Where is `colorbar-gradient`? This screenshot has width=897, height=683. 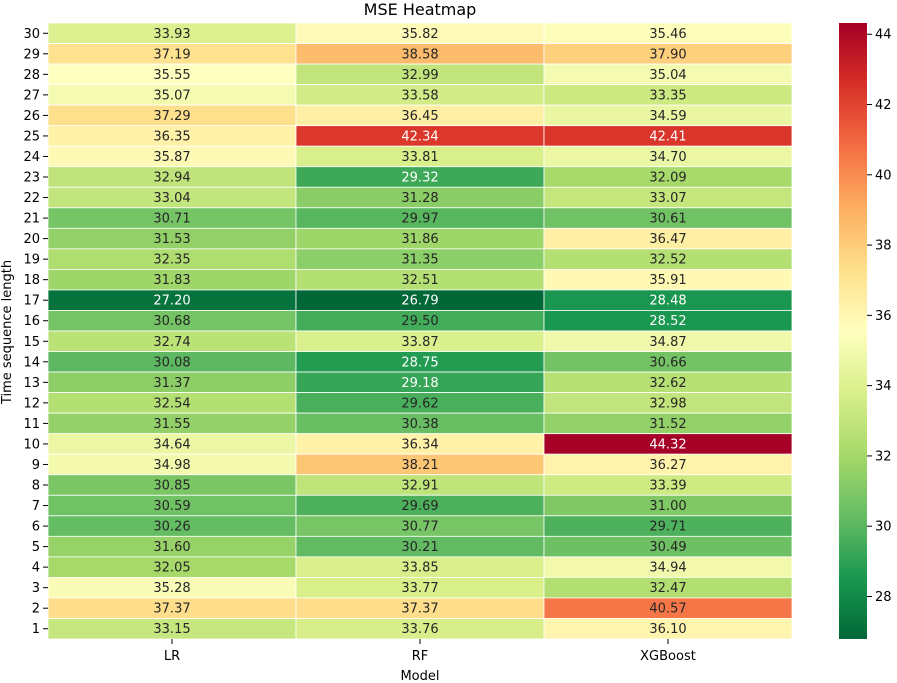 colorbar-gradient is located at coordinates (853, 331).